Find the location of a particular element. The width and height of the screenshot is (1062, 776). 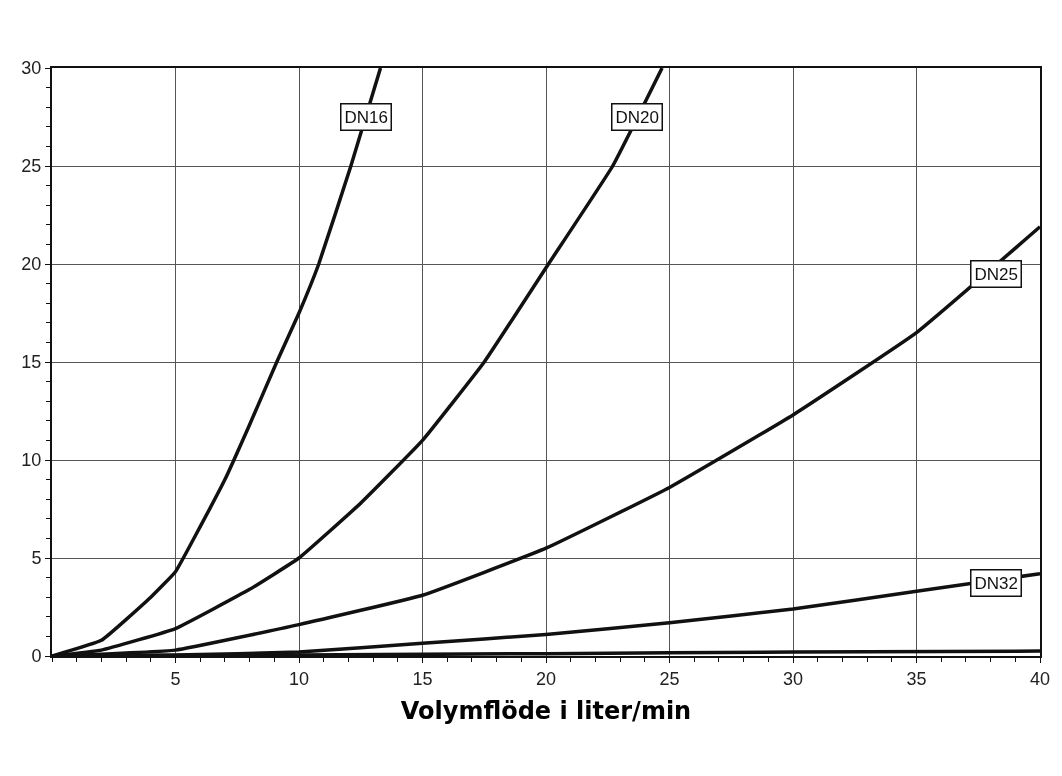

y-tick-label: 30 is located at coordinates (31, 68).